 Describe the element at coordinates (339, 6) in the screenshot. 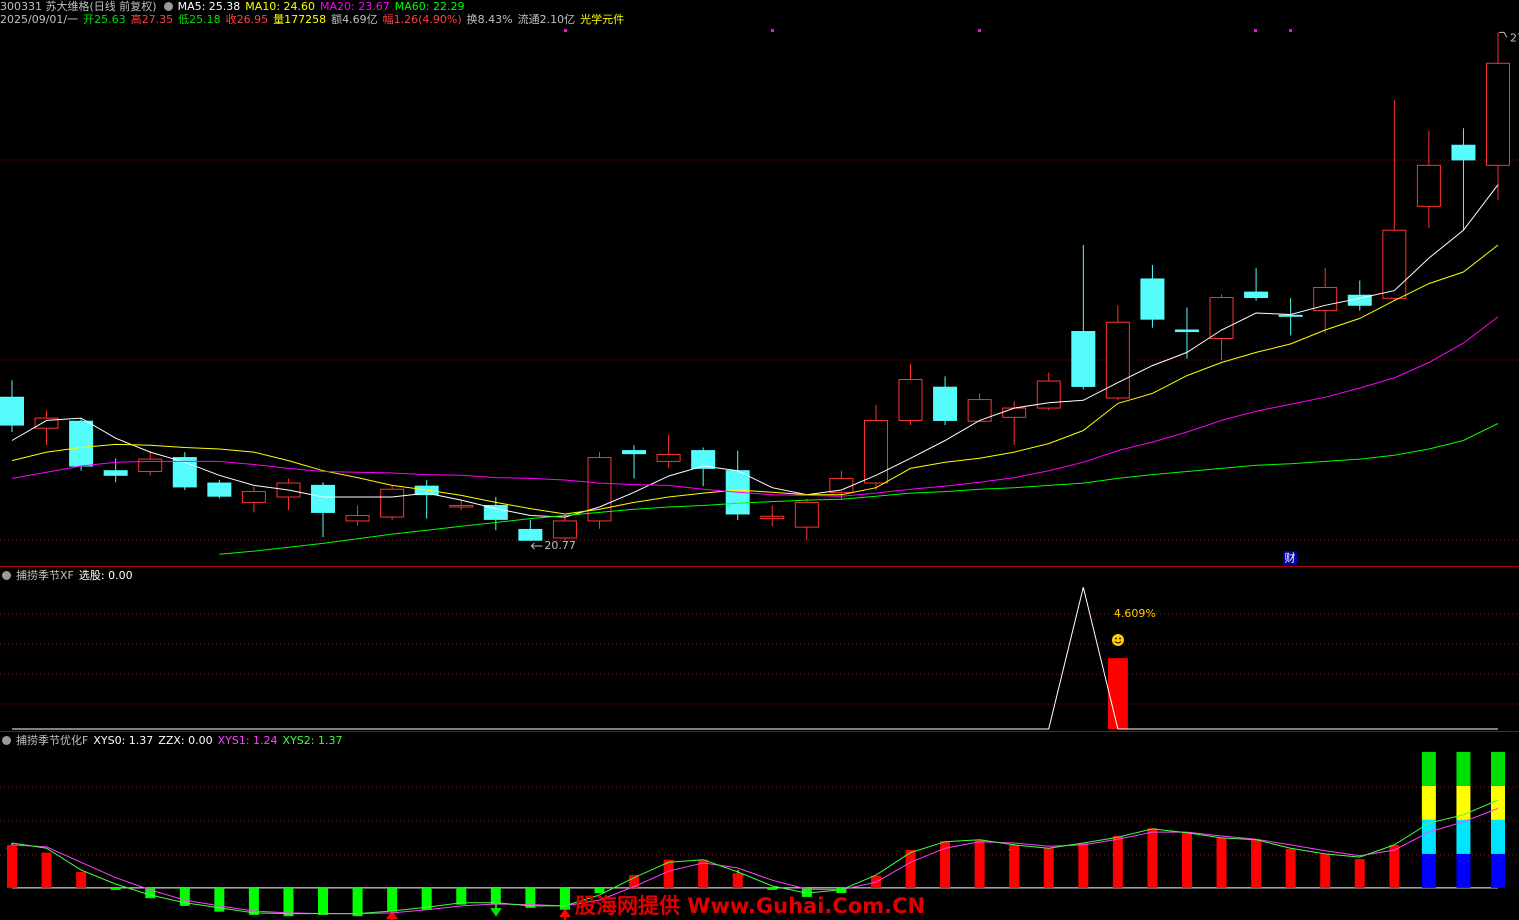

I see `legend-name: MA20` at that location.